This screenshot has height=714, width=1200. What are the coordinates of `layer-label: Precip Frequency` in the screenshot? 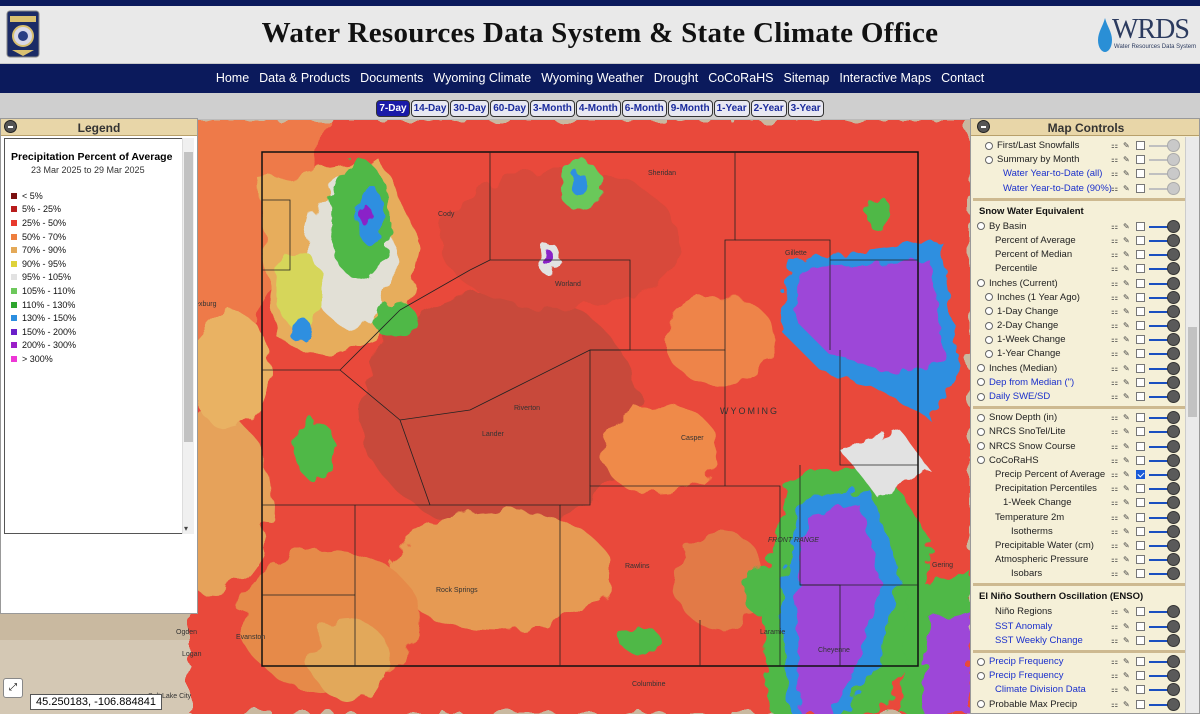 It's located at (1026, 676).